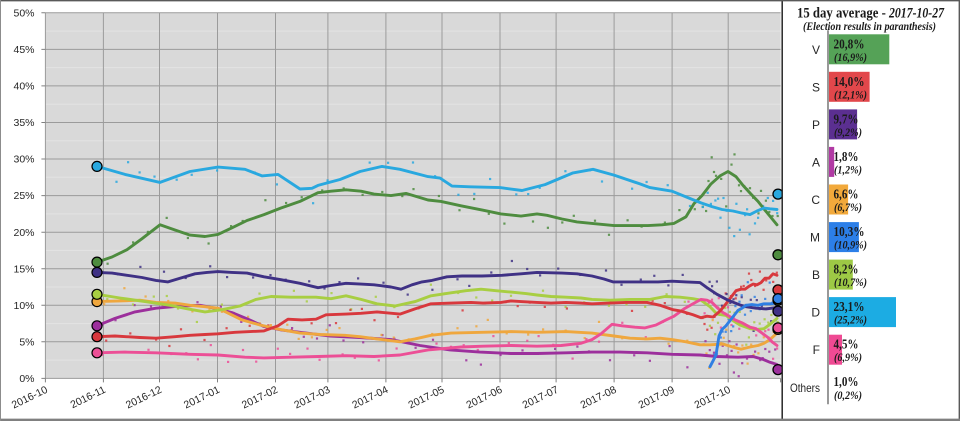  Describe the element at coordinates (846, 344) in the screenshot. I see `svg-text: 4,5%` at that location.